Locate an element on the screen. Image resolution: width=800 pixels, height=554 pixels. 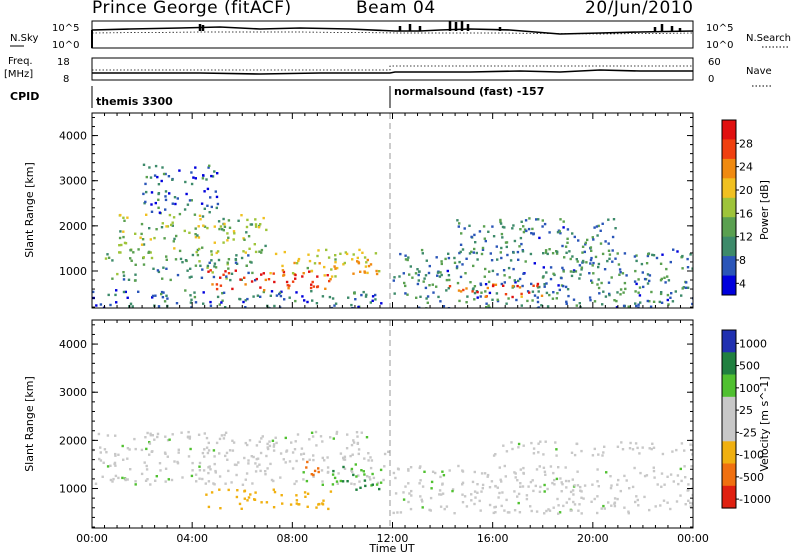
nsky-tick-bottom: 10^0 is located at coordinates (65, 45).